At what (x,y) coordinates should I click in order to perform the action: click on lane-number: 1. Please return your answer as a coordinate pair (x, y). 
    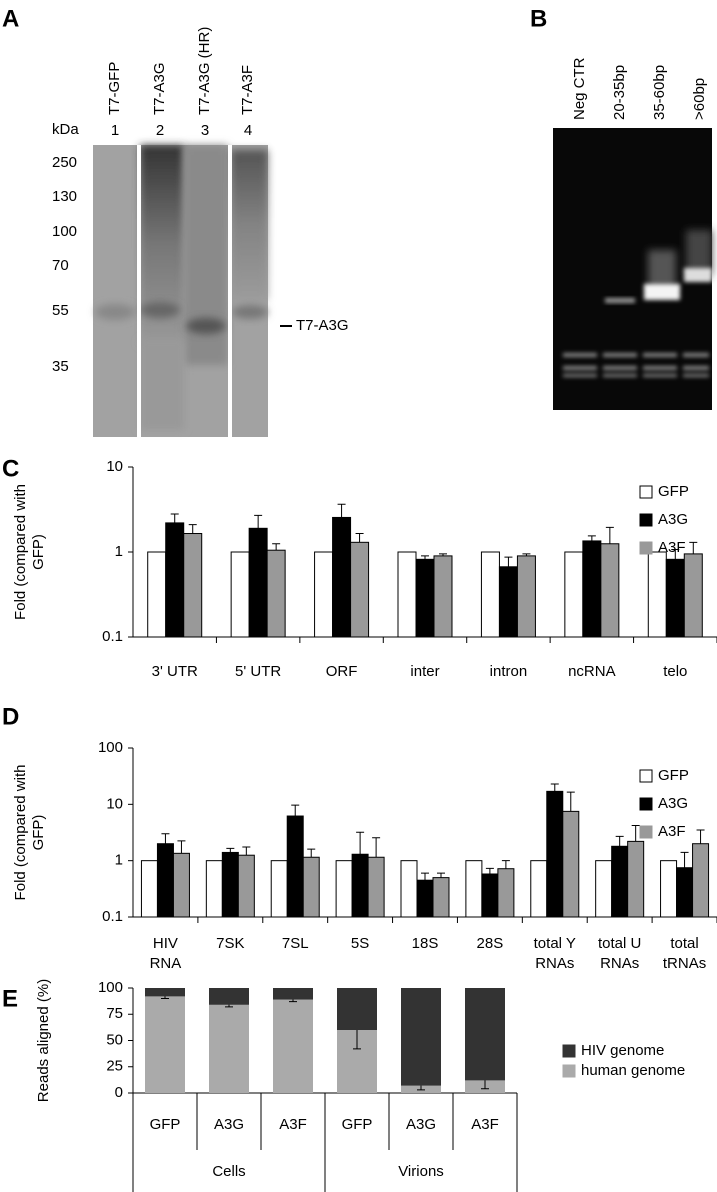
    Looking at the image, I should click on (115, 130).